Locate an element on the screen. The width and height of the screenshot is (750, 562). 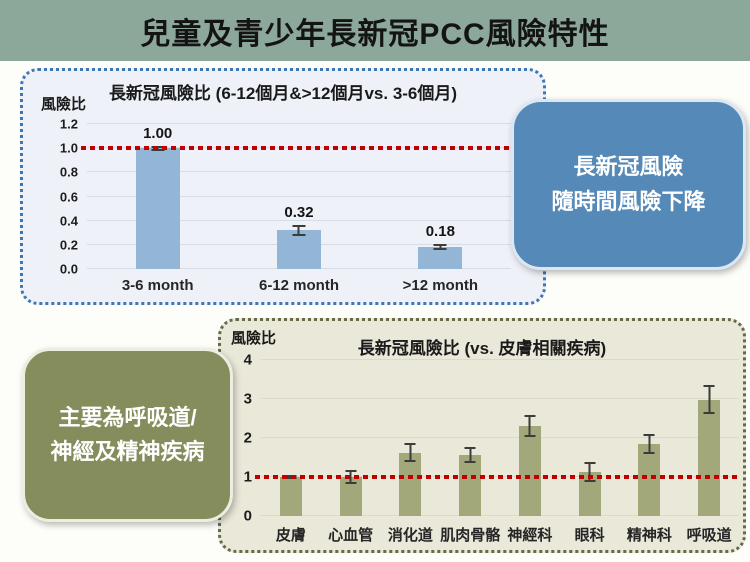
x-category-label: 消化道 is located at coordinates (410, 535).